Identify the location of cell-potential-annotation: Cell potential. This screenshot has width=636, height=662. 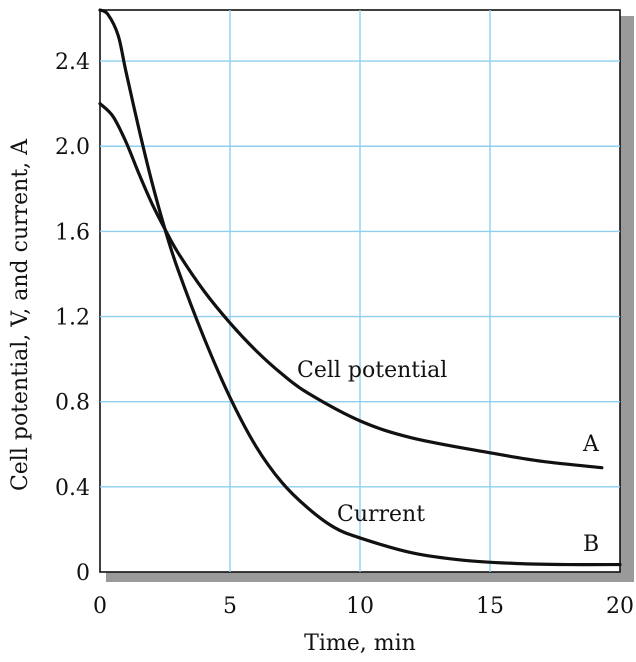
(372, 370).